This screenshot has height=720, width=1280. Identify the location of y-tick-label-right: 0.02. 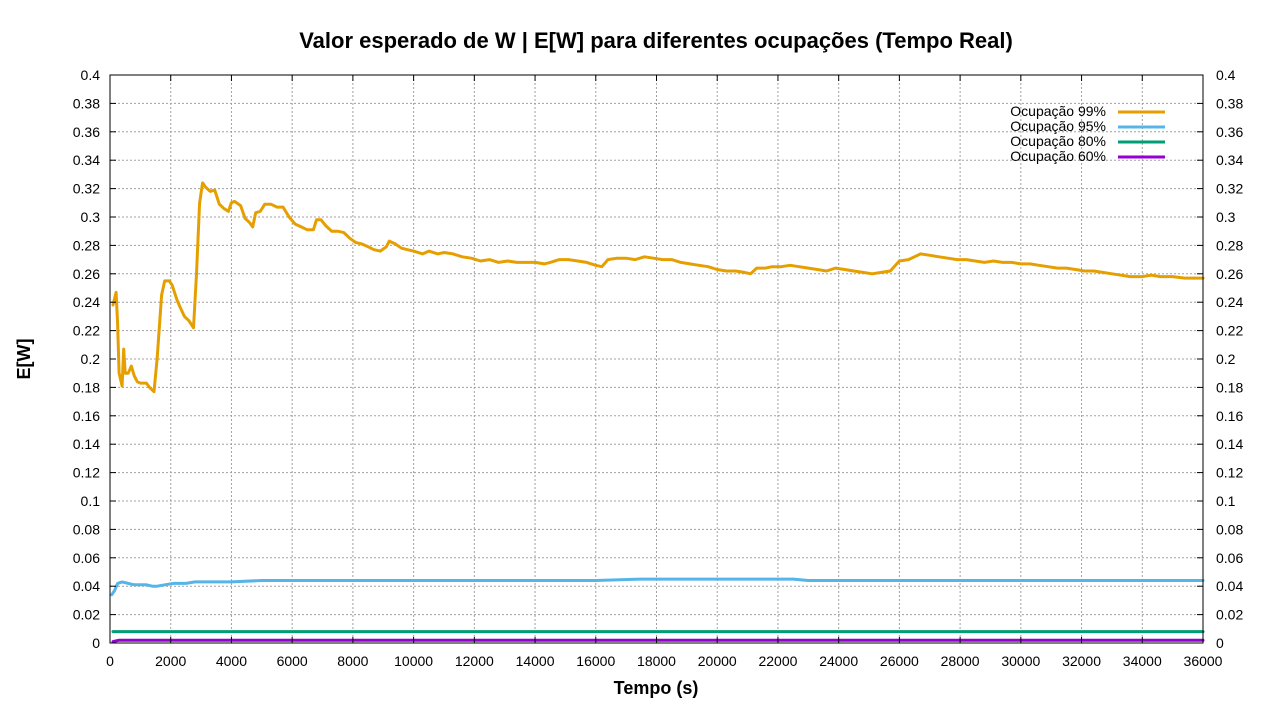
(1229, 615).